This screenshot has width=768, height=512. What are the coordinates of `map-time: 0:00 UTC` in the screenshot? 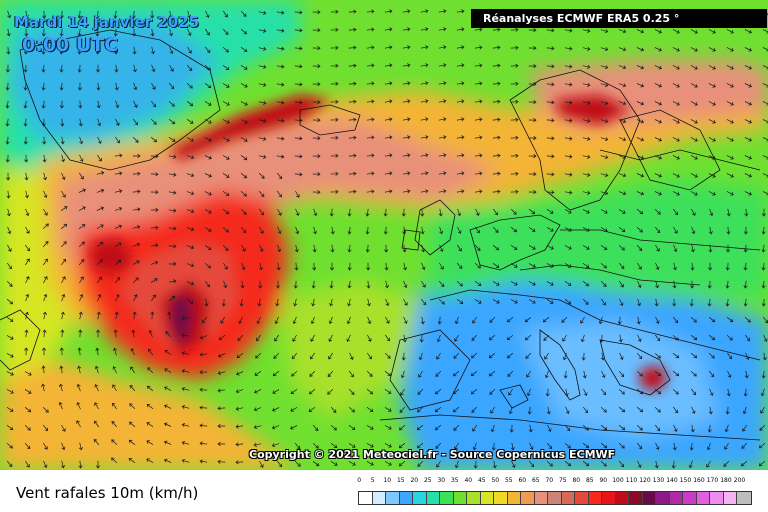 It's located at (70, 45).